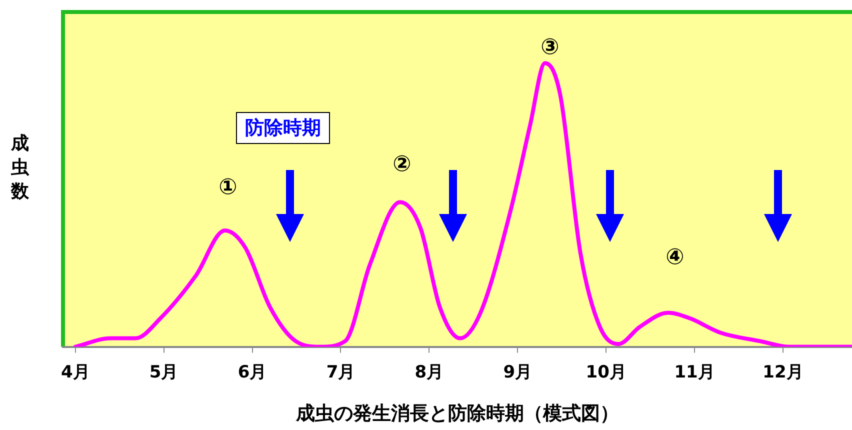  What do you see at coordinates (341, 372) in the screenshot?
I see `x-tick-label: 7月` at bounding box center [341, 372].